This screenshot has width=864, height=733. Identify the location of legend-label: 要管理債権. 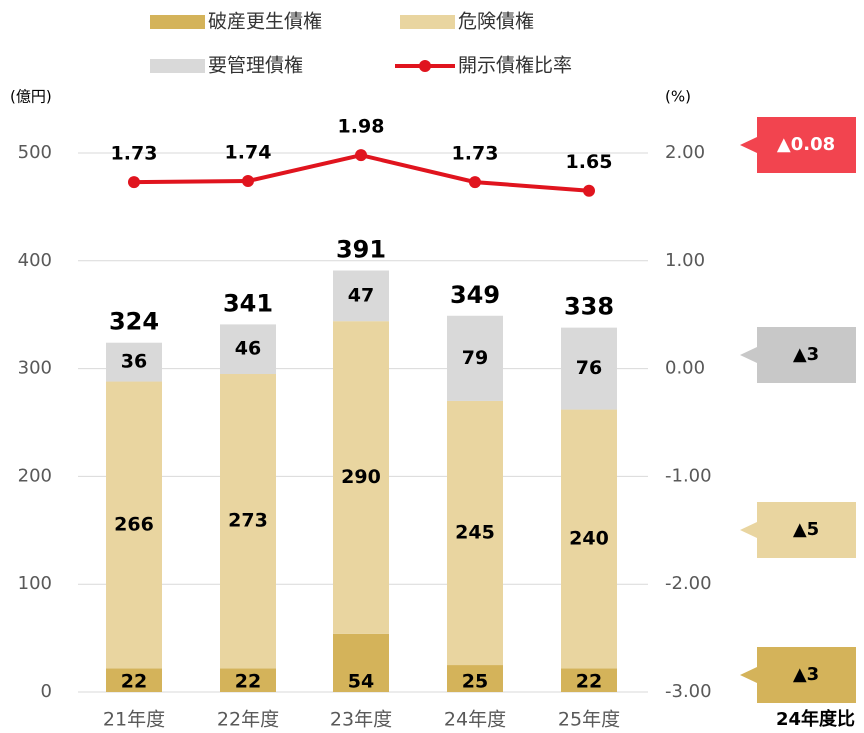
(255, 66).